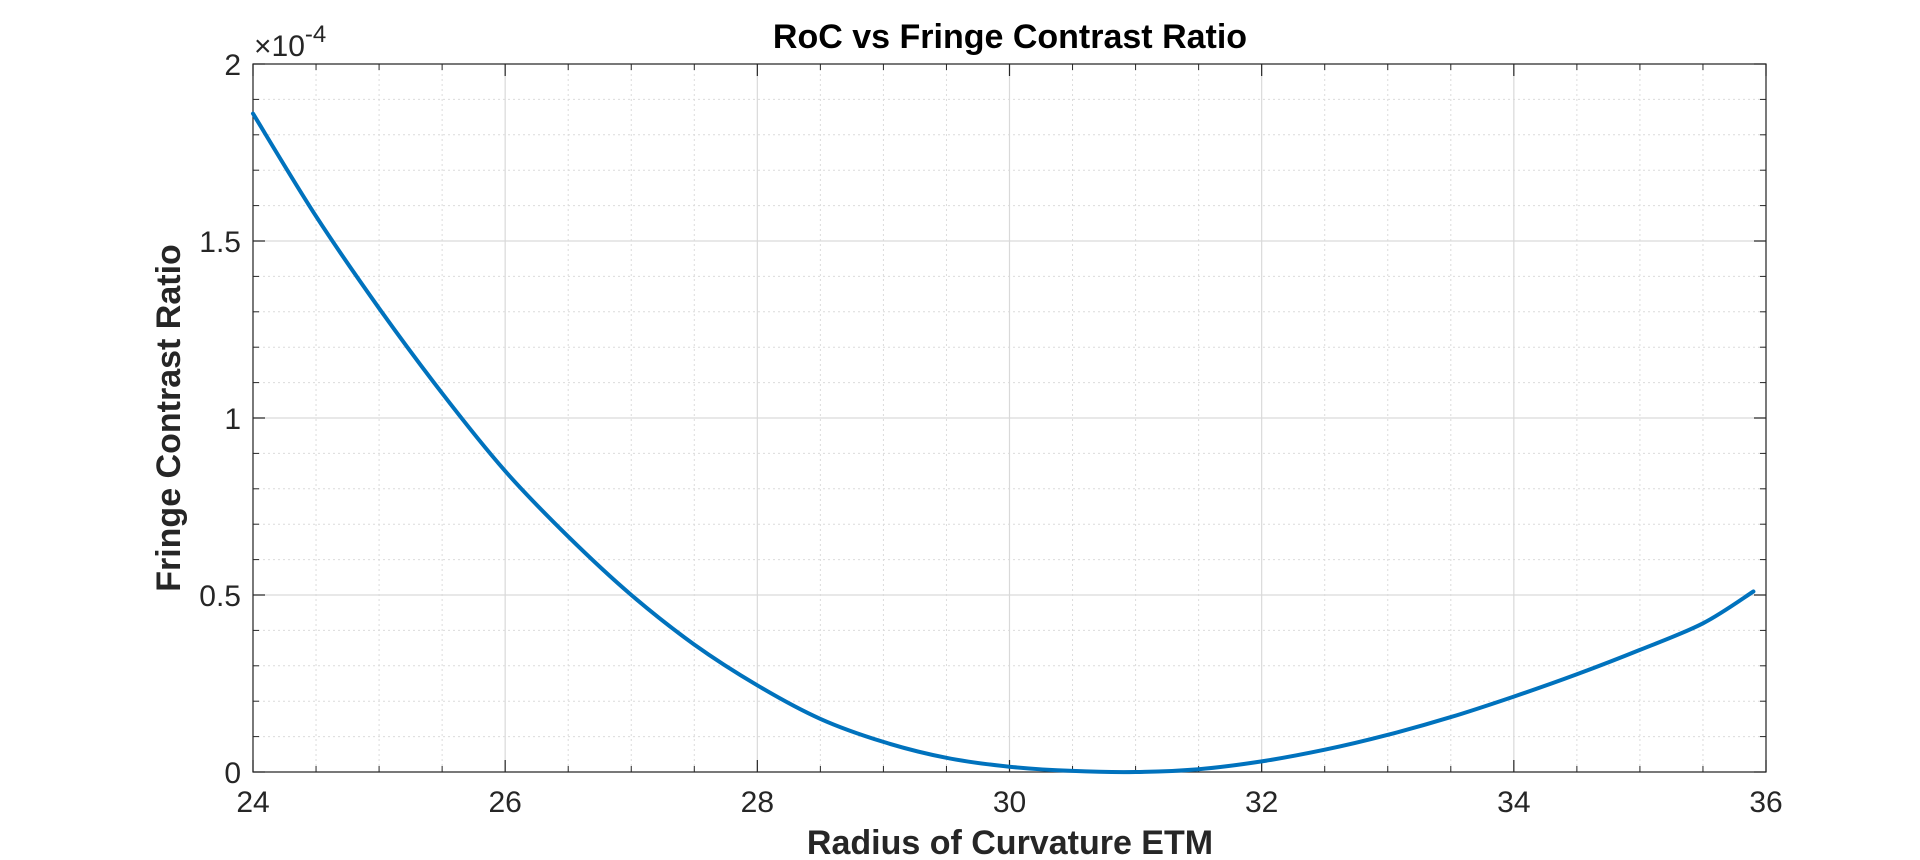 The width and height of the screenshot is (1920, 860). I want to click on x-tick-label: 30, so click(1009, 802).